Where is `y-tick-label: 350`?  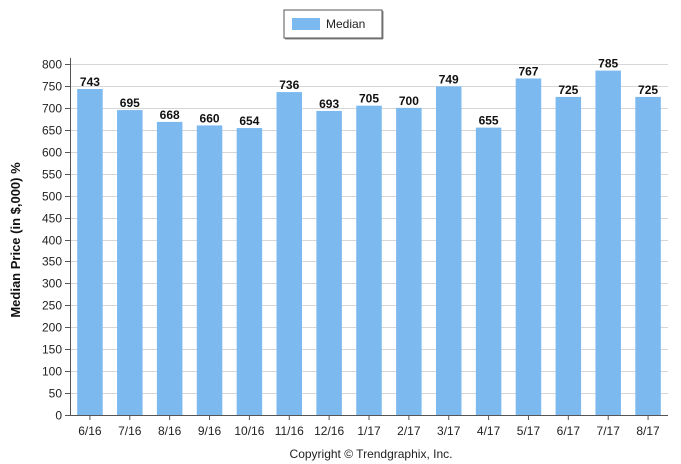 y-tick-label: 350 is located at coordinates (52, 262).